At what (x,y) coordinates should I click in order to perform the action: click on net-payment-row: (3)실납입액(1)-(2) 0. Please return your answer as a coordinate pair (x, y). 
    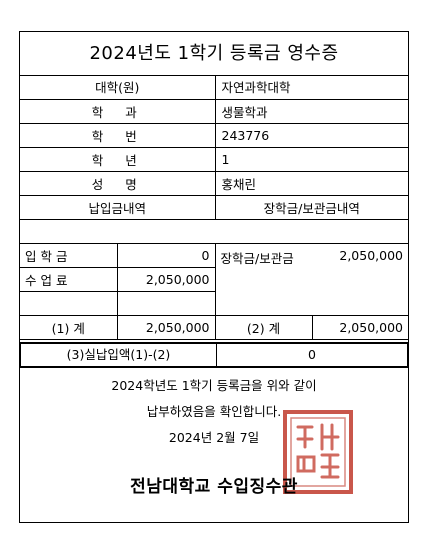
    Looking at the image, I should click on (214, 355).